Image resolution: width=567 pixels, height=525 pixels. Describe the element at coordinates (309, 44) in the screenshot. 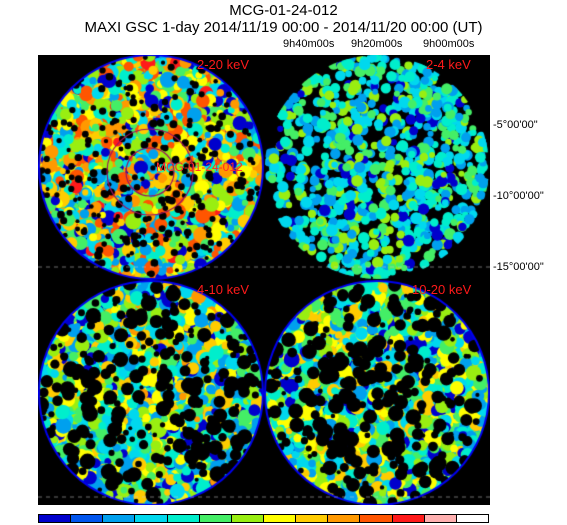

I see `ra-label-1: 9h40m00s` at that location.